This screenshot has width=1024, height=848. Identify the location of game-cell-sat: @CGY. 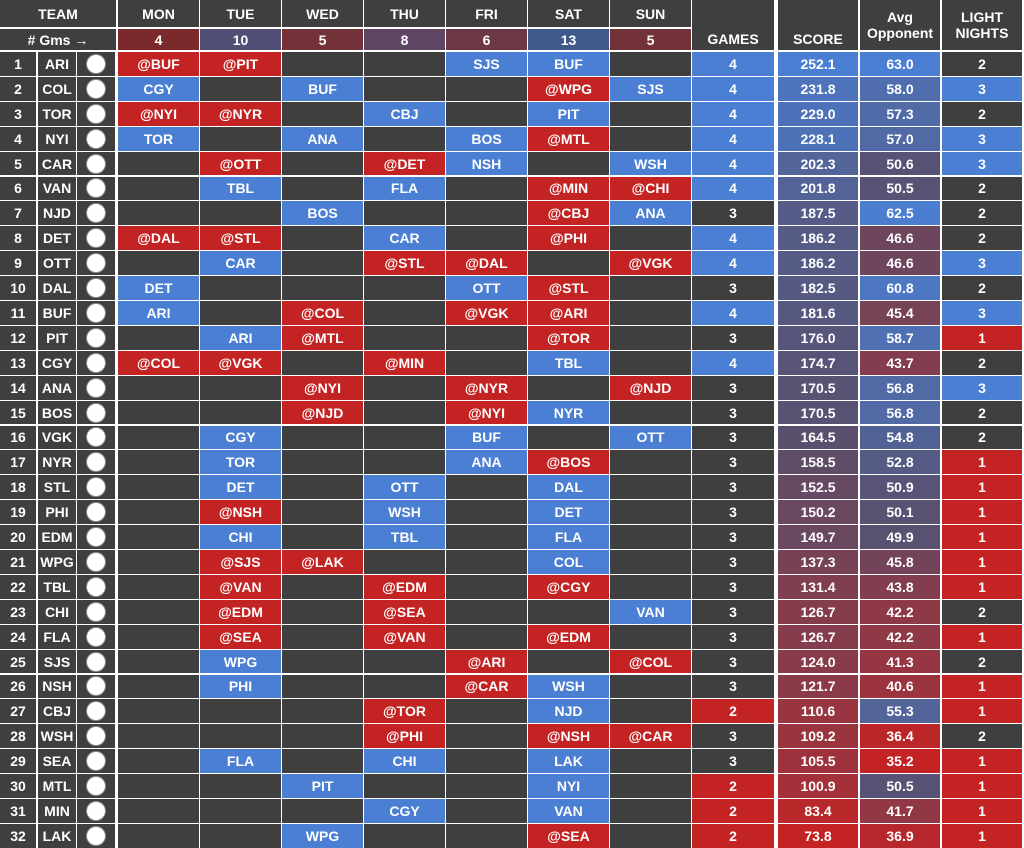
(568, 586).